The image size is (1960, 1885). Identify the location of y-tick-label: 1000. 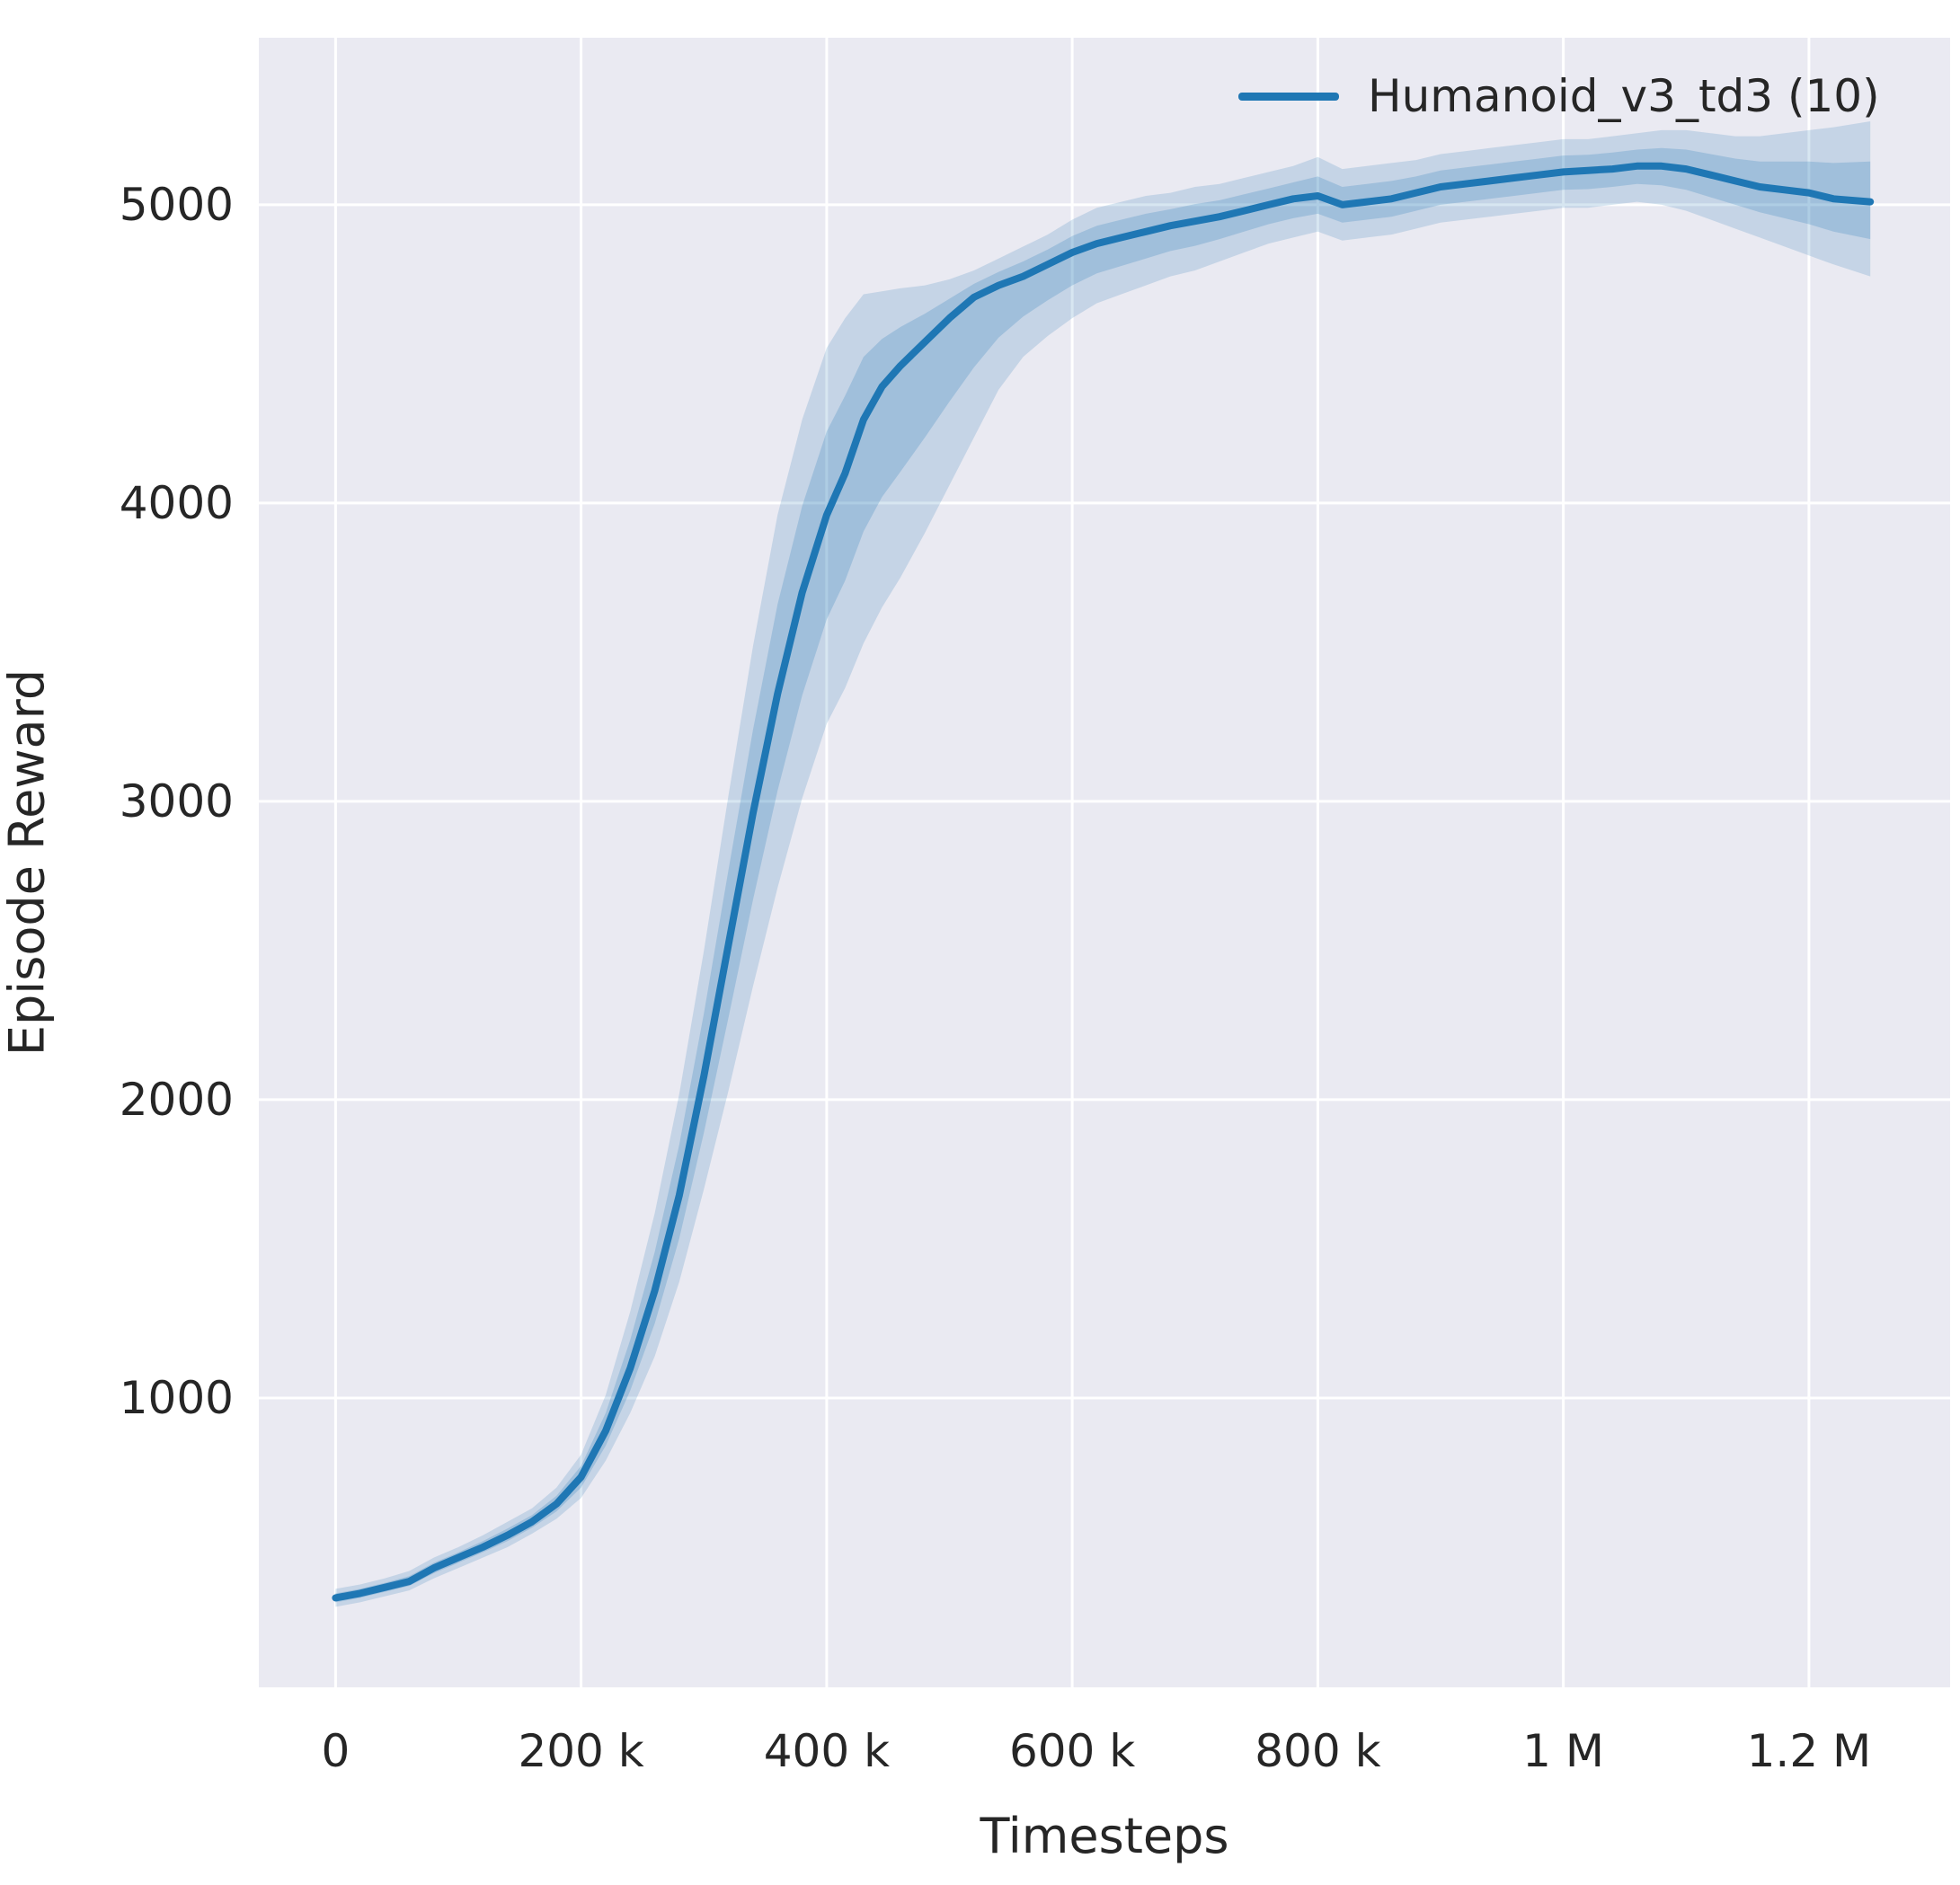
(177, 1398).